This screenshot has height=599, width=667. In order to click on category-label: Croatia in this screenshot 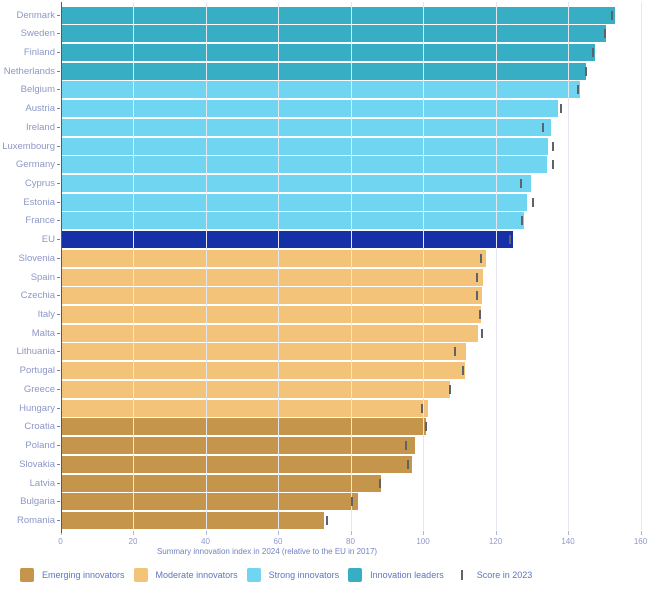, I will do `click(39, 427)`.